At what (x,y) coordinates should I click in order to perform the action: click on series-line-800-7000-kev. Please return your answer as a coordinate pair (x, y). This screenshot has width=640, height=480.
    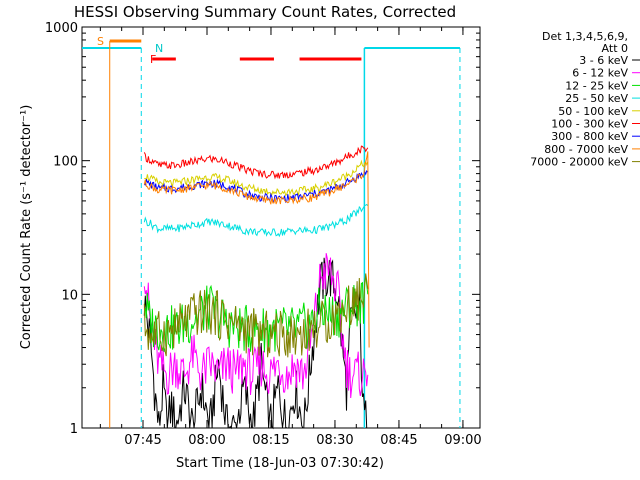
    Looking at the image, I should click on (256, 249).